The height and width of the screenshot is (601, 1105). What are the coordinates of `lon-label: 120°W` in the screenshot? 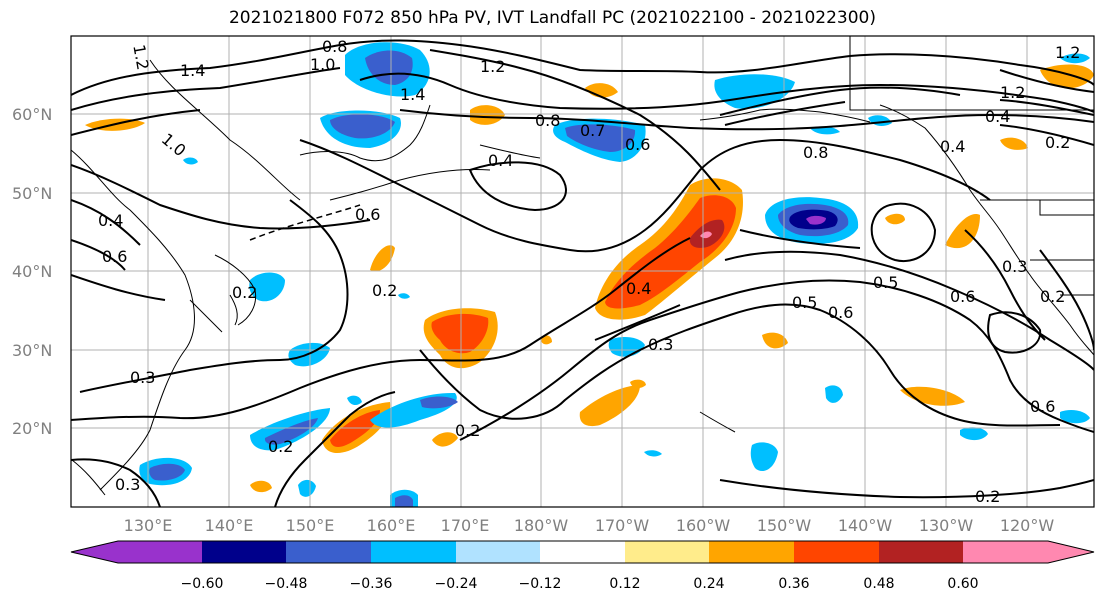 It's located at (1027, 525).